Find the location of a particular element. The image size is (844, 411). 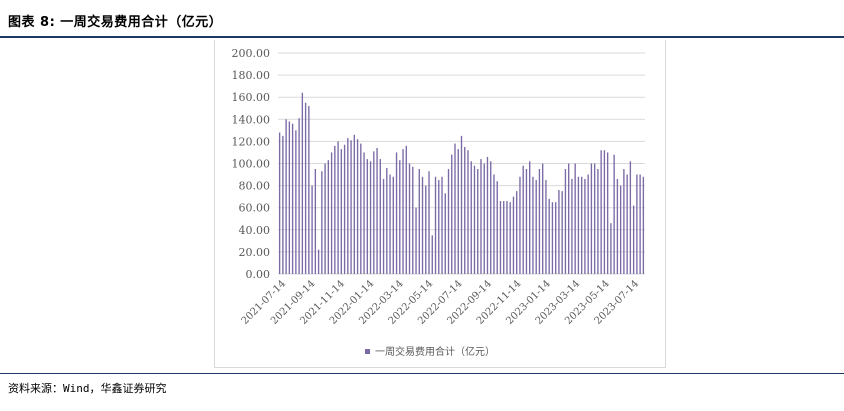

title-rule is located at coordinates (422, 37).